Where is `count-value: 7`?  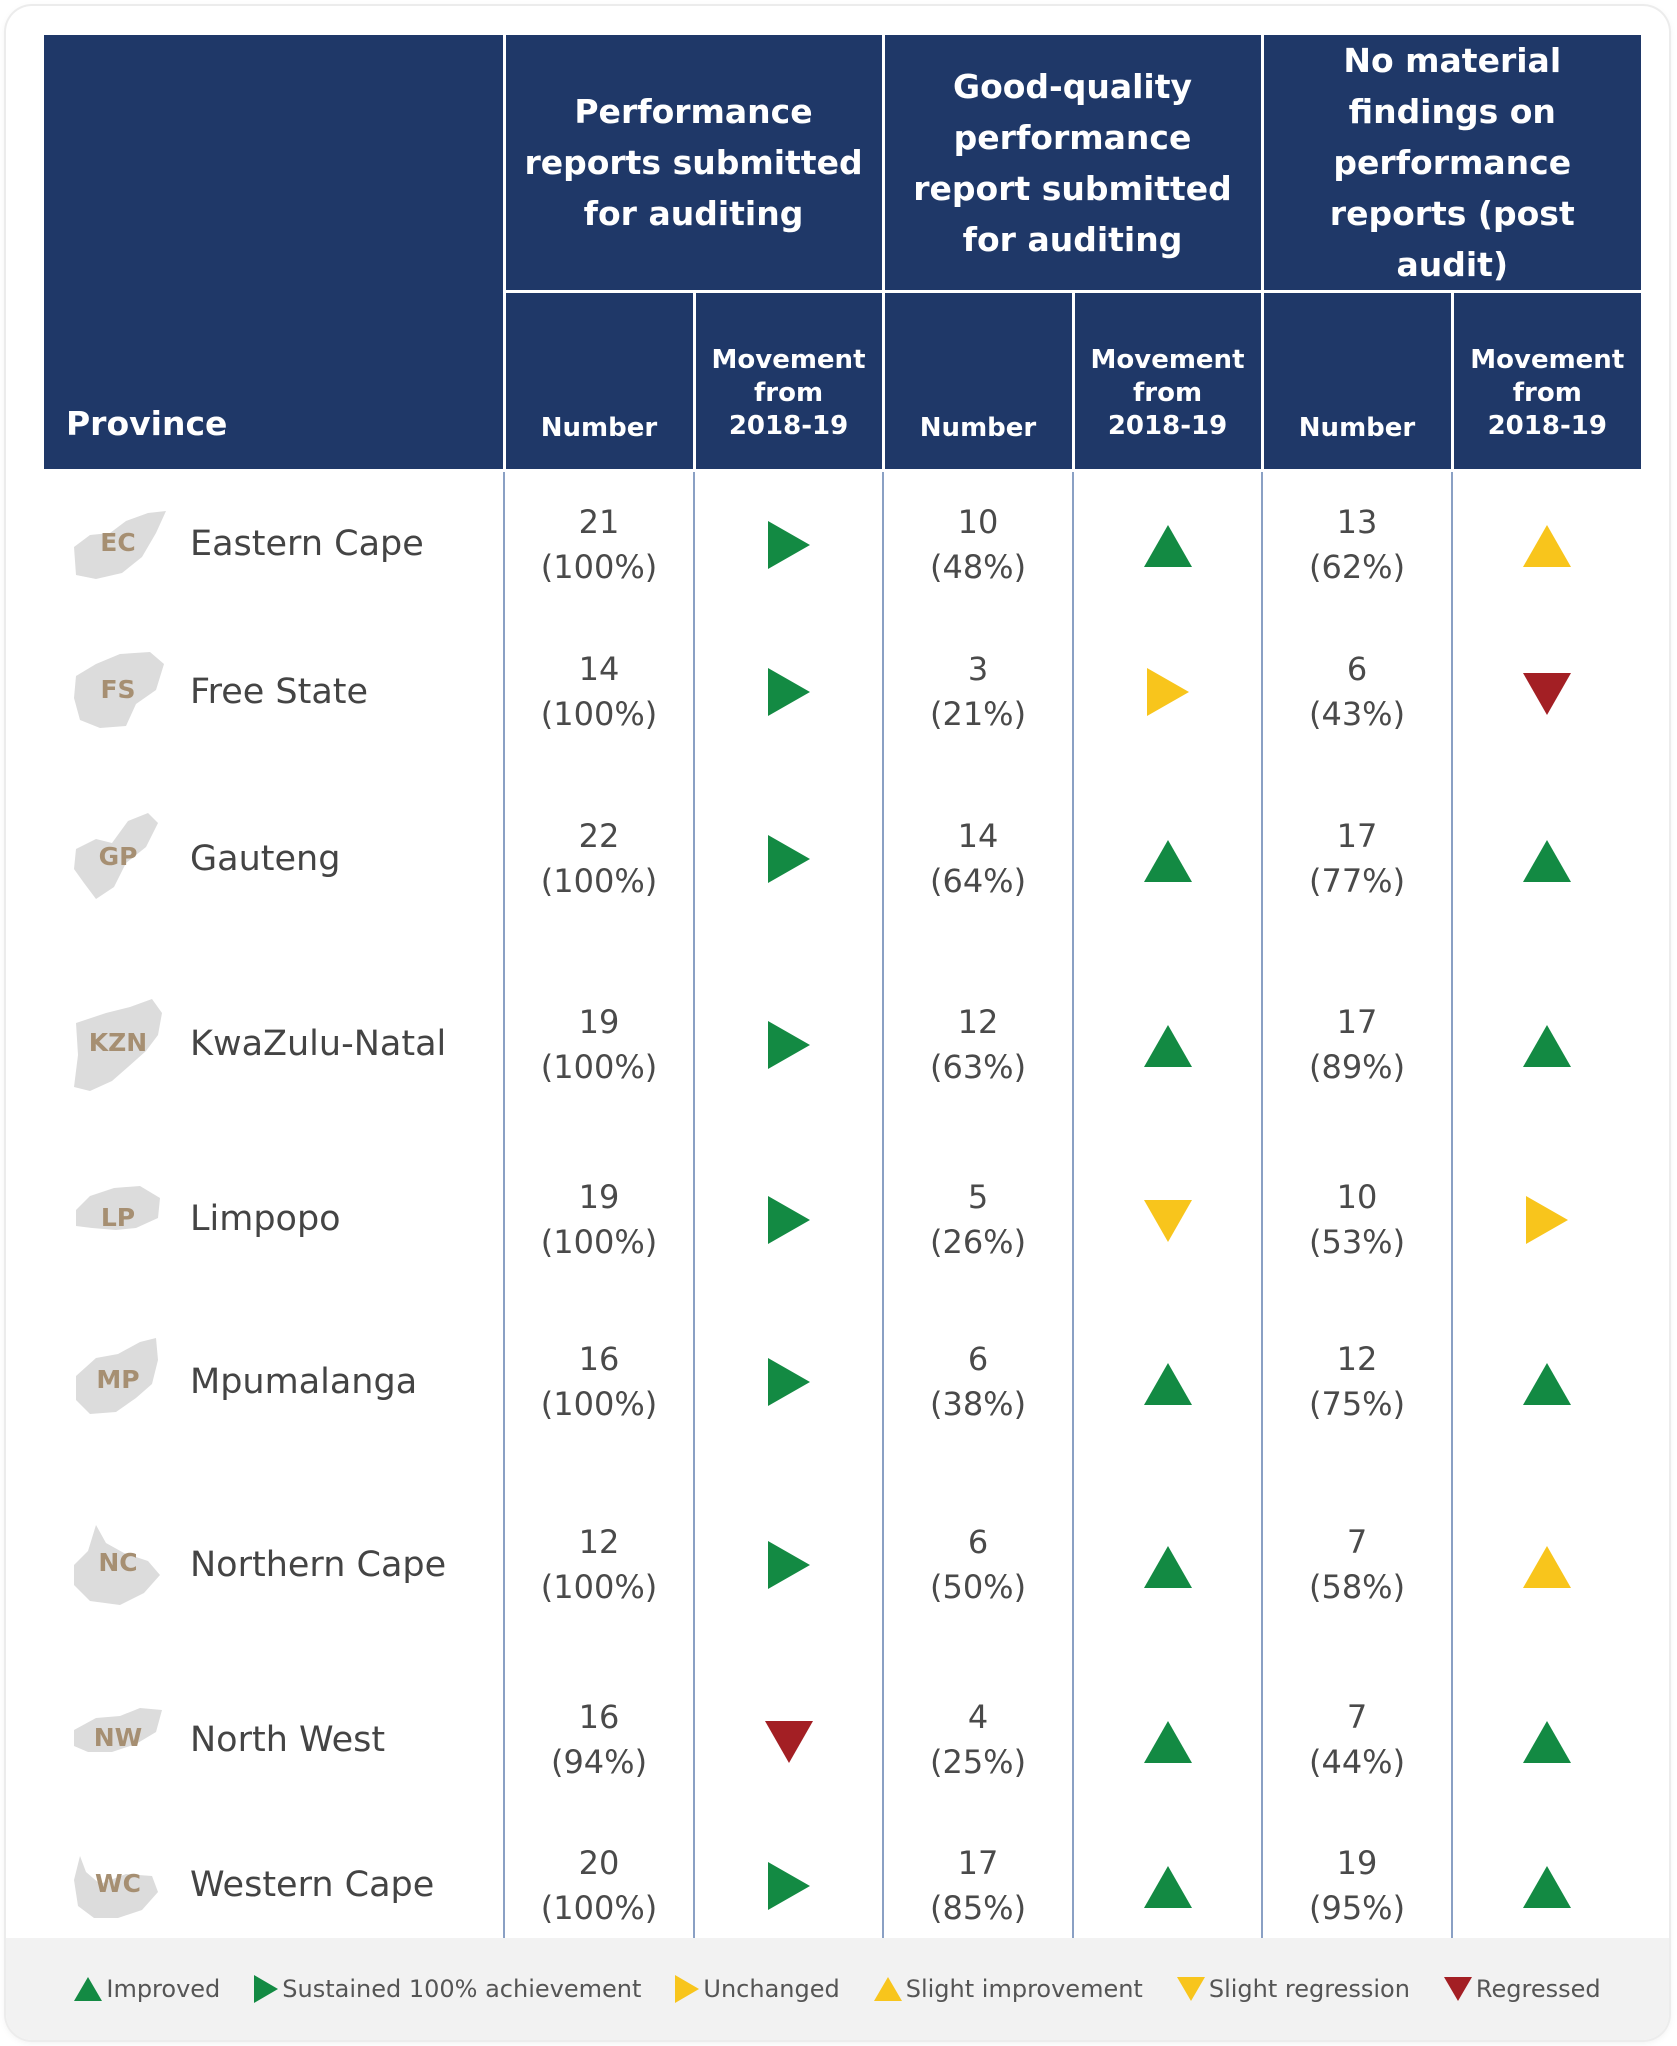 count-value: 7 is located at coordinates (1357, 1717).